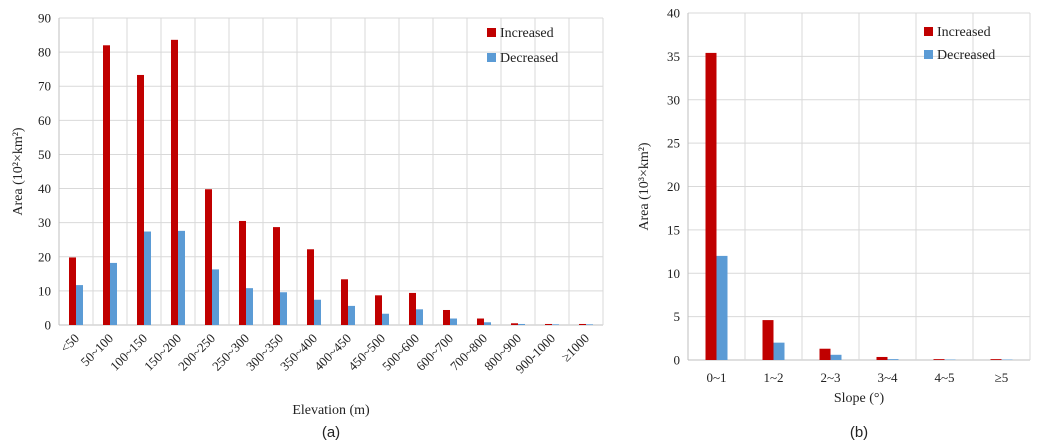  I want to click on y-tick-label: 35, so click(673, 56).